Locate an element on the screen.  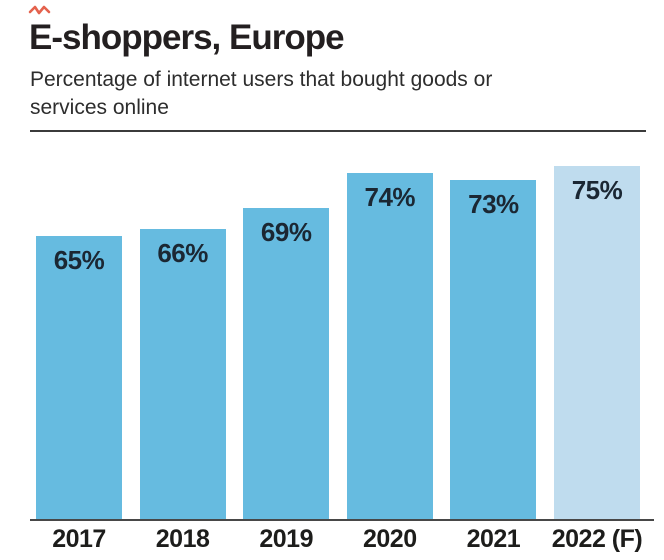
bar-2021: 73% is located at coordinates (493, 349).